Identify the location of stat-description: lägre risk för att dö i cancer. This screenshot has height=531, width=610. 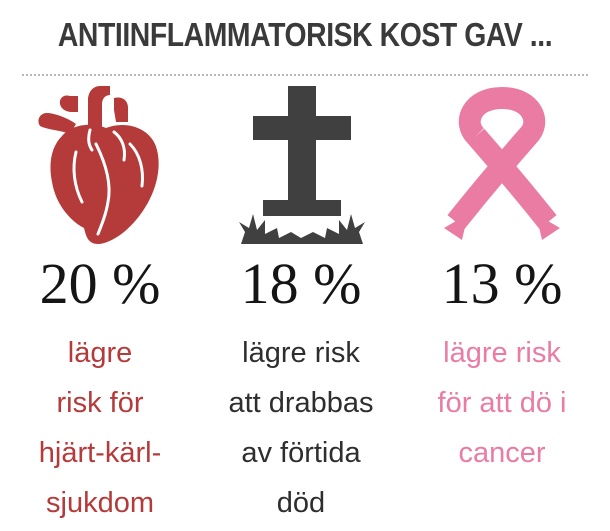
(502, 403).